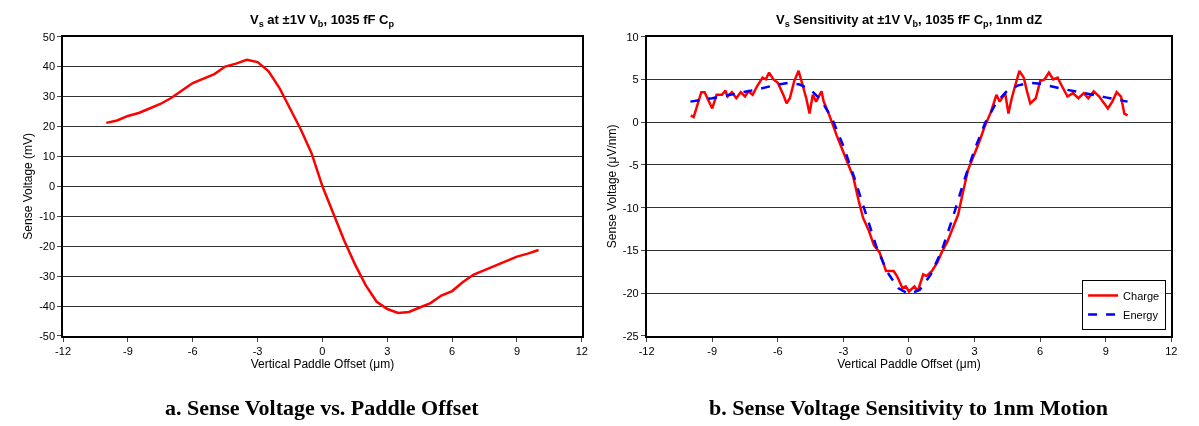 The height and width of the screenshot is (426, 1199). I want to click on y-axis-title: Sense Voltage (μV/nm), so click(611, 186).